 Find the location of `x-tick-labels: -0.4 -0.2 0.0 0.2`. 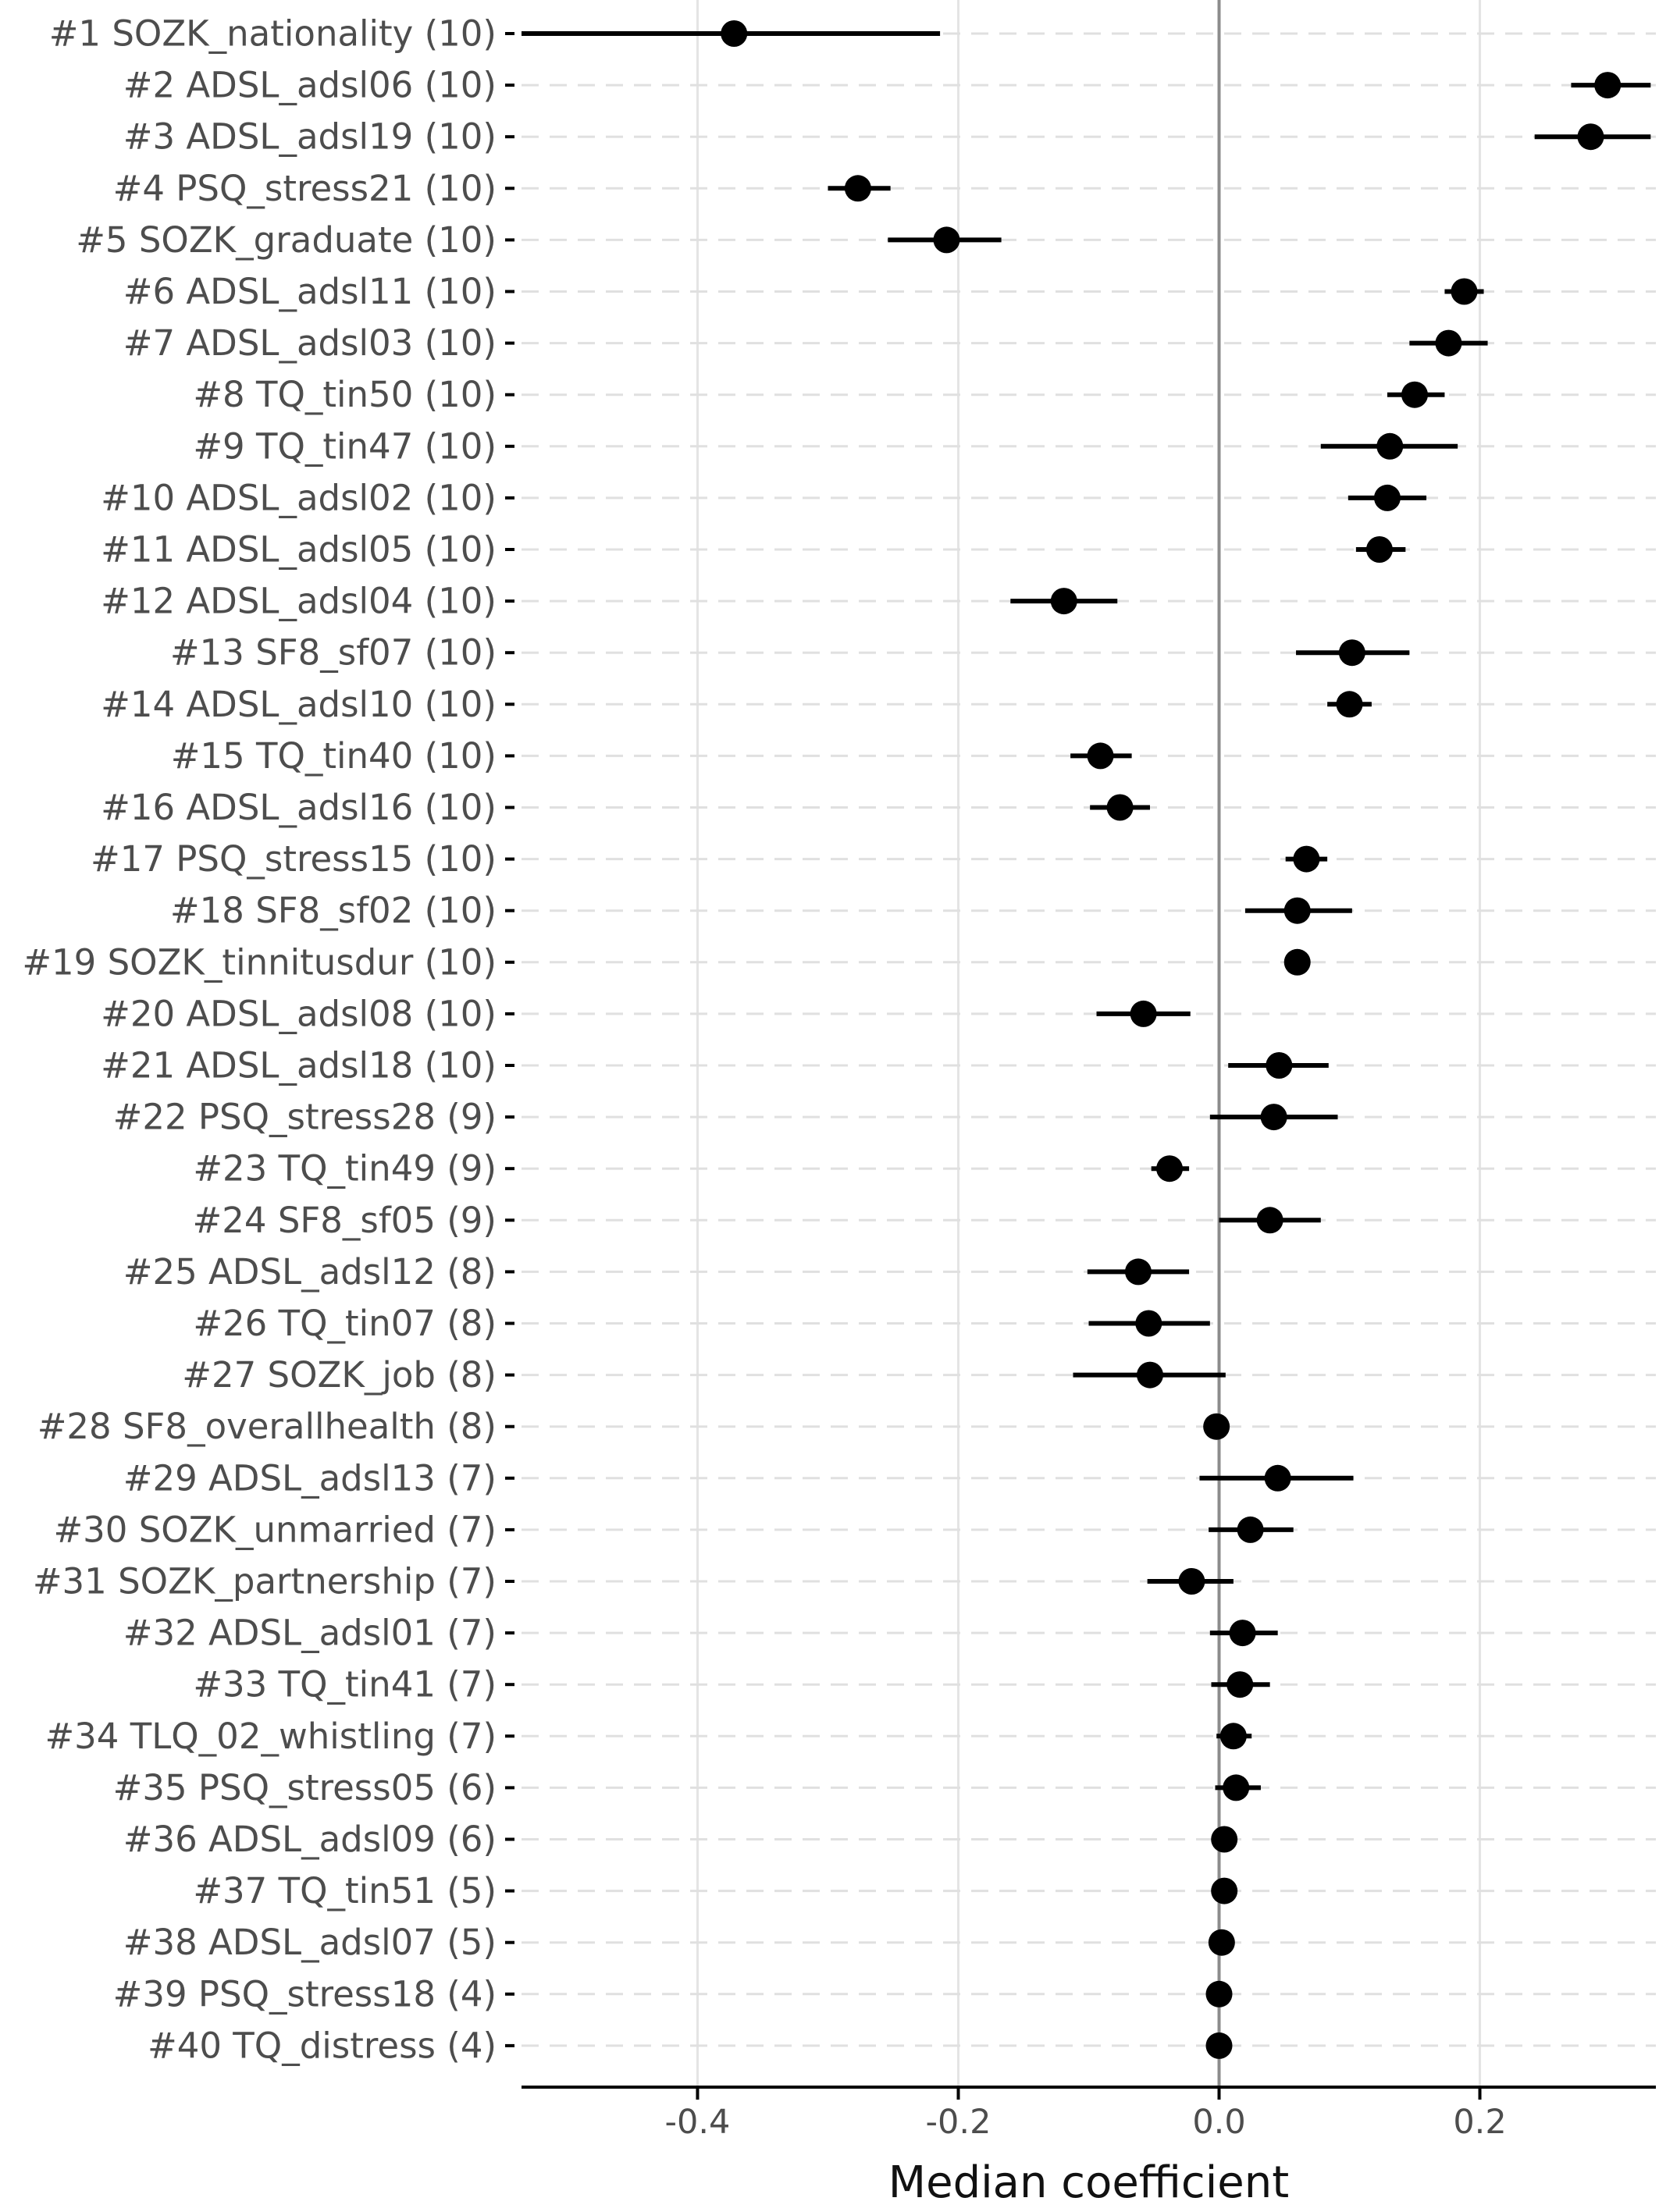

x-tick-labels: -0.4 -0.2 0.0 0.2 is located at coordinates (1086, 2123).